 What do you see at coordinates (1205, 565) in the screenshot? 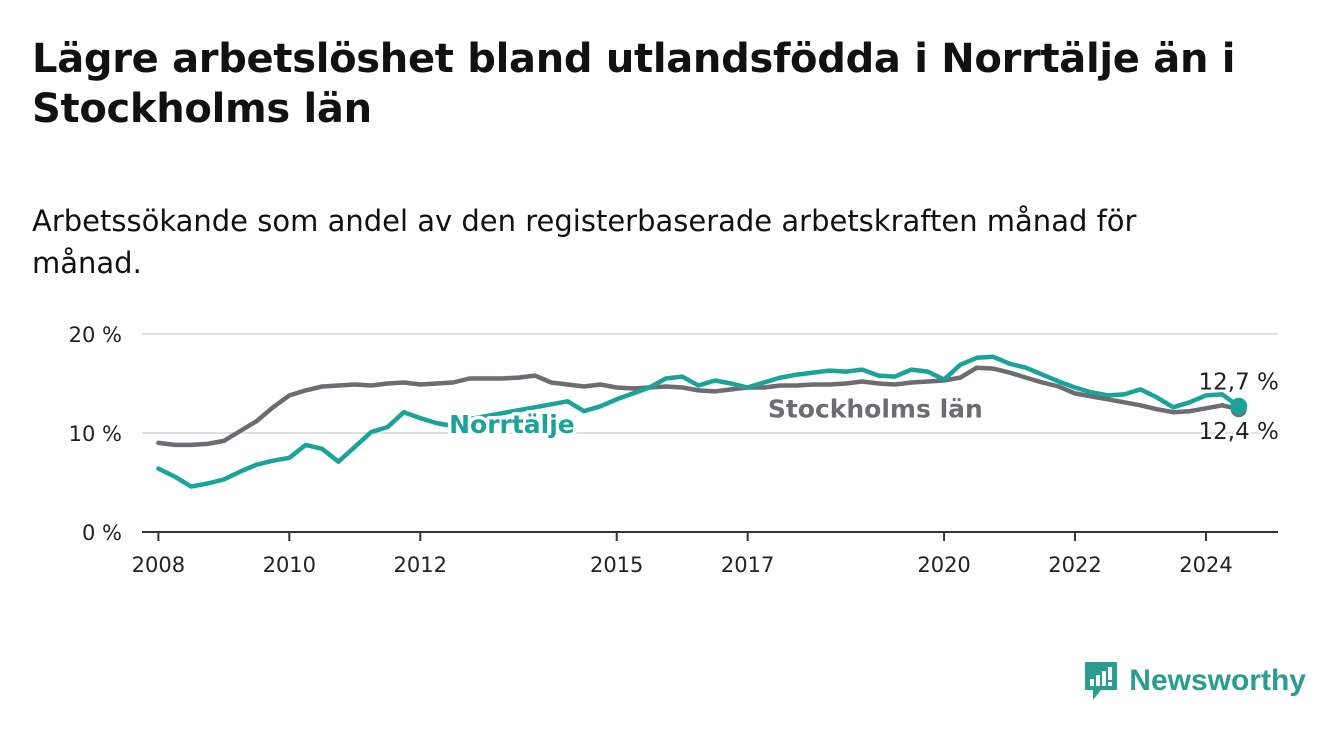
I see `x-tick-label: 2024` at bounding box center [1205, 565].